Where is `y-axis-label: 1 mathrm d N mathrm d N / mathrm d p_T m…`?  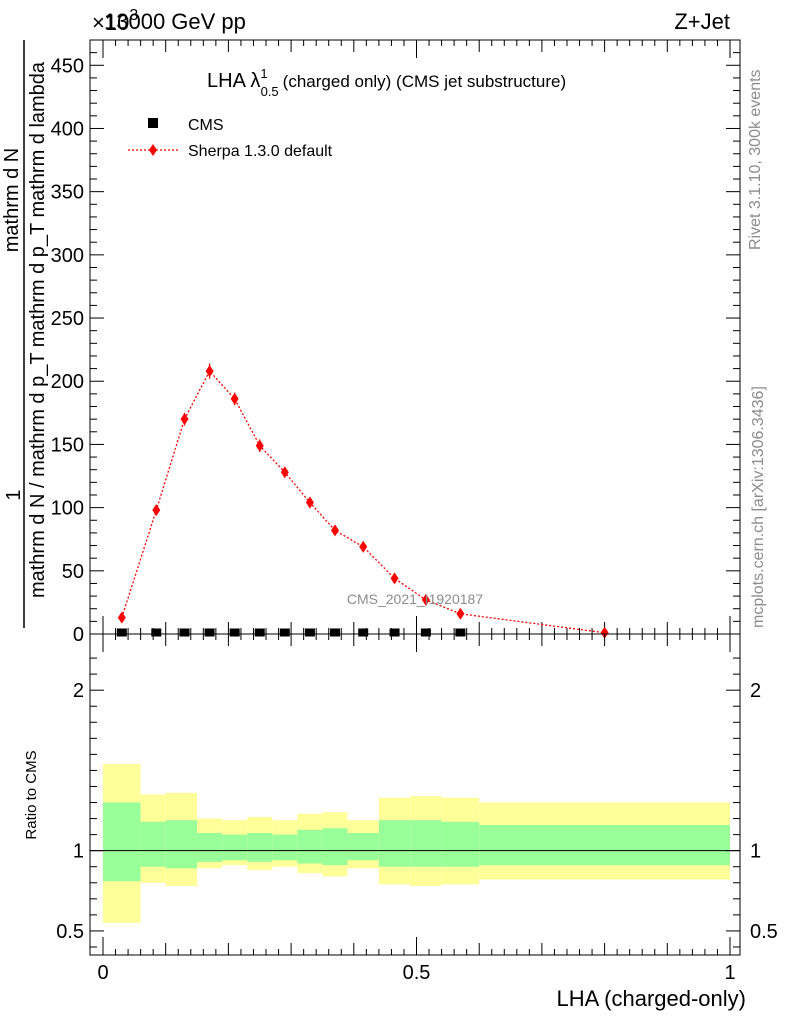
y-axis-label: 1 mathrm d N mathrm d N / mathrm d p_T m… is located at coordinates (25, 334).